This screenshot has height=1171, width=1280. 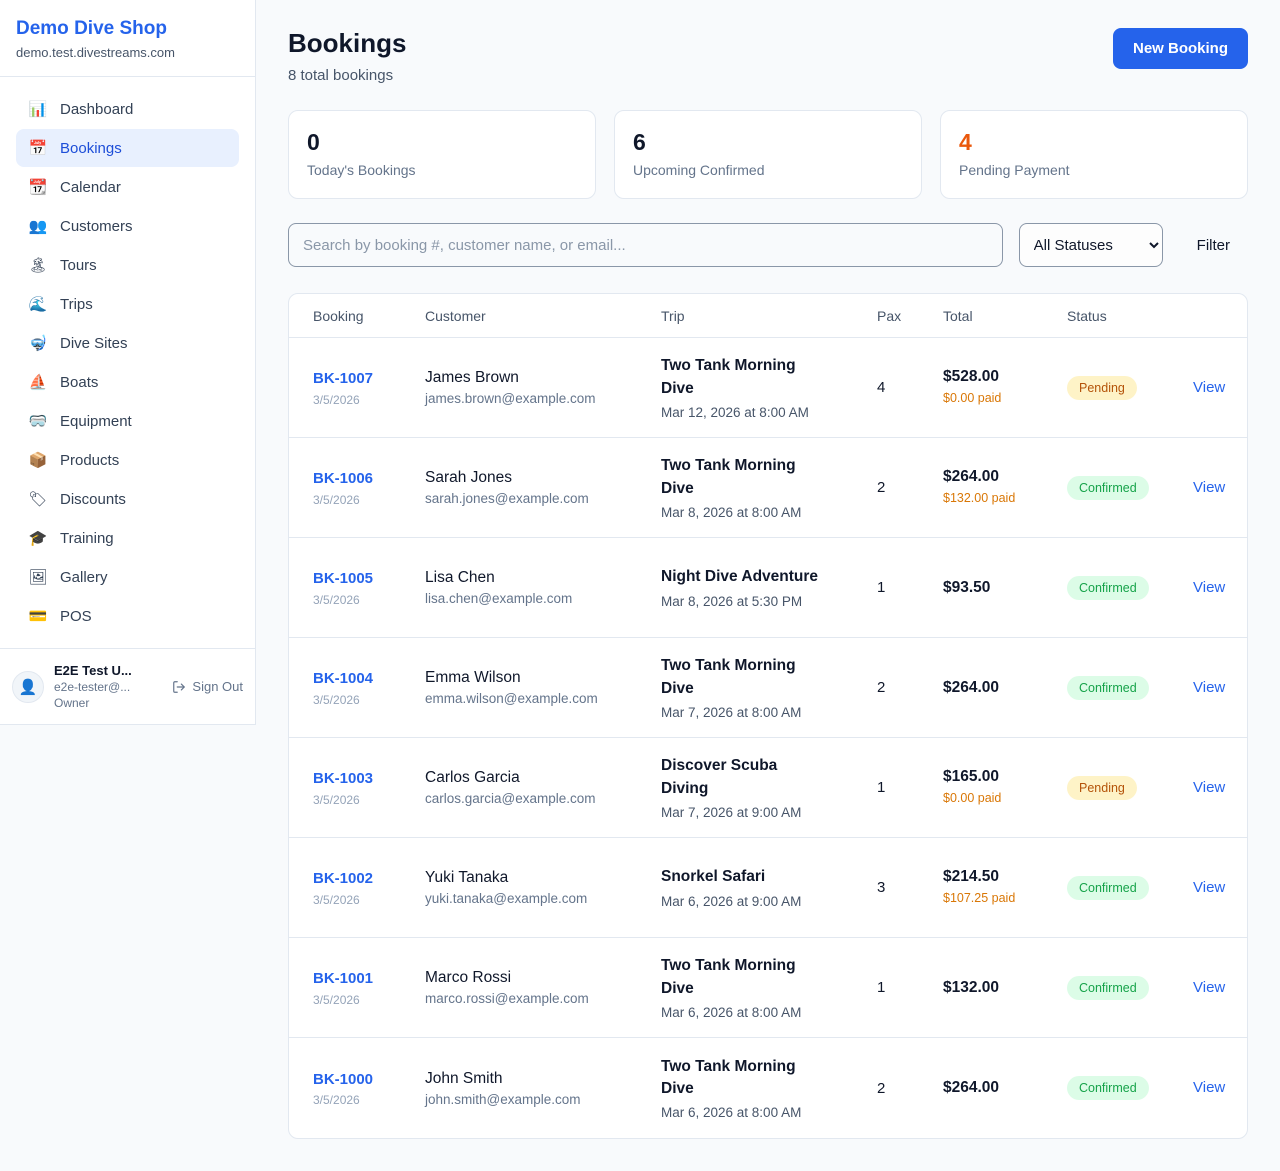 What do you see at coordinates (343, 879) in the screenshot?
I see `booking-link: BK-1002` at bounding box center [343, 879].